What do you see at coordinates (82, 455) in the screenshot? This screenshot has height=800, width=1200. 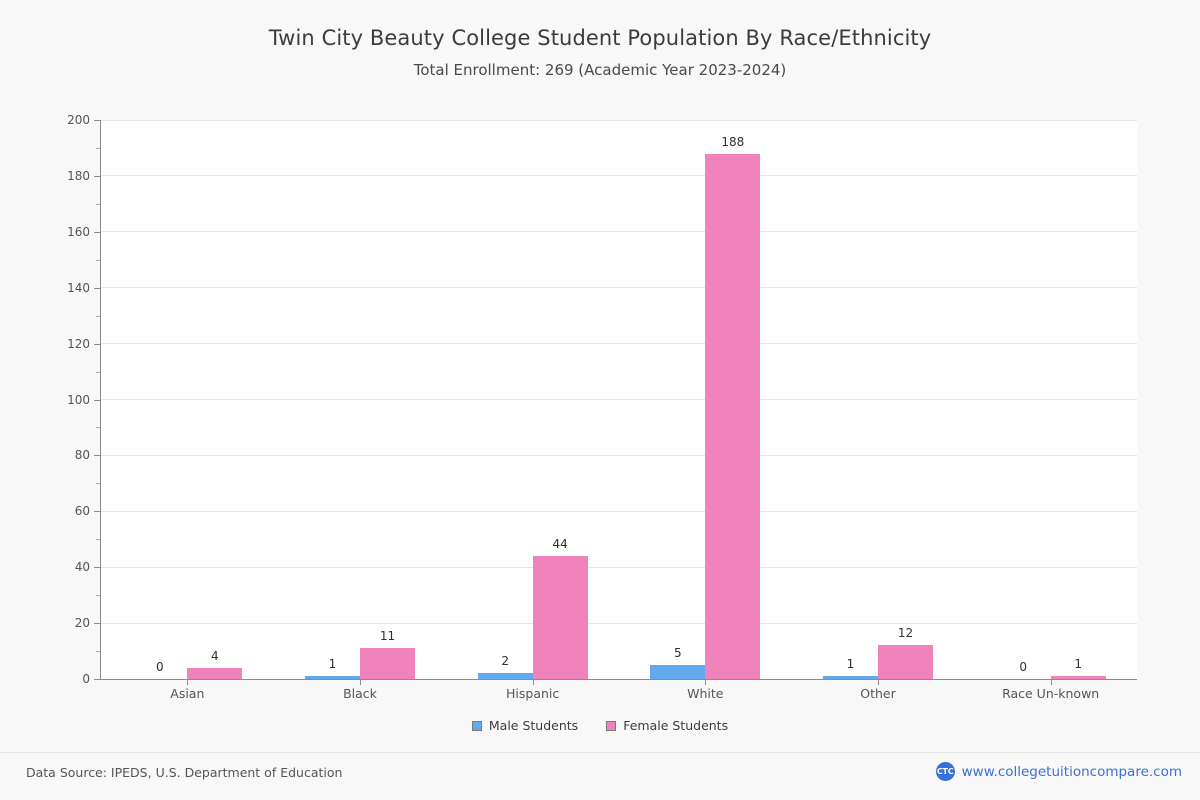 I see `y-axis-tick-label: 80` at bounding box center [82, 455].